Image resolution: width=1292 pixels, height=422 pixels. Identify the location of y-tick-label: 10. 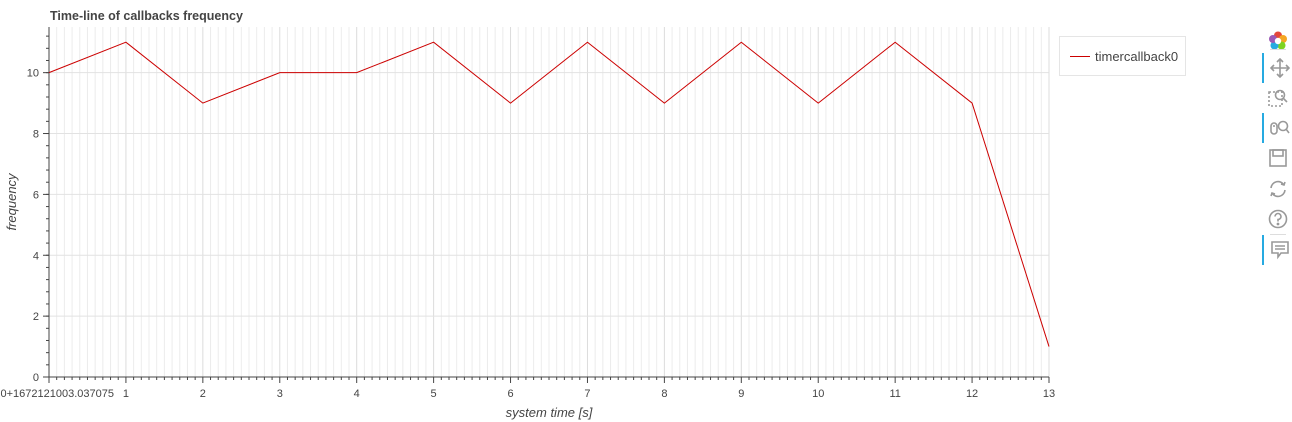
(33, 74).